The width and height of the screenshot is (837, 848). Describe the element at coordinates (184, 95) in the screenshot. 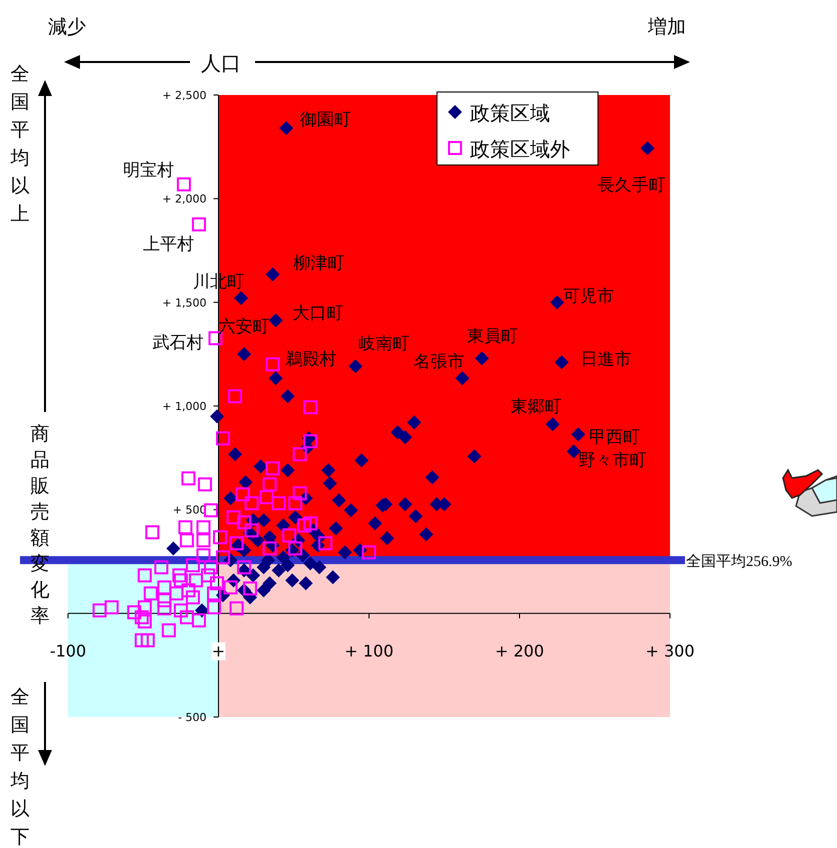

I see `y-tick-label: + 2,500` at that location.